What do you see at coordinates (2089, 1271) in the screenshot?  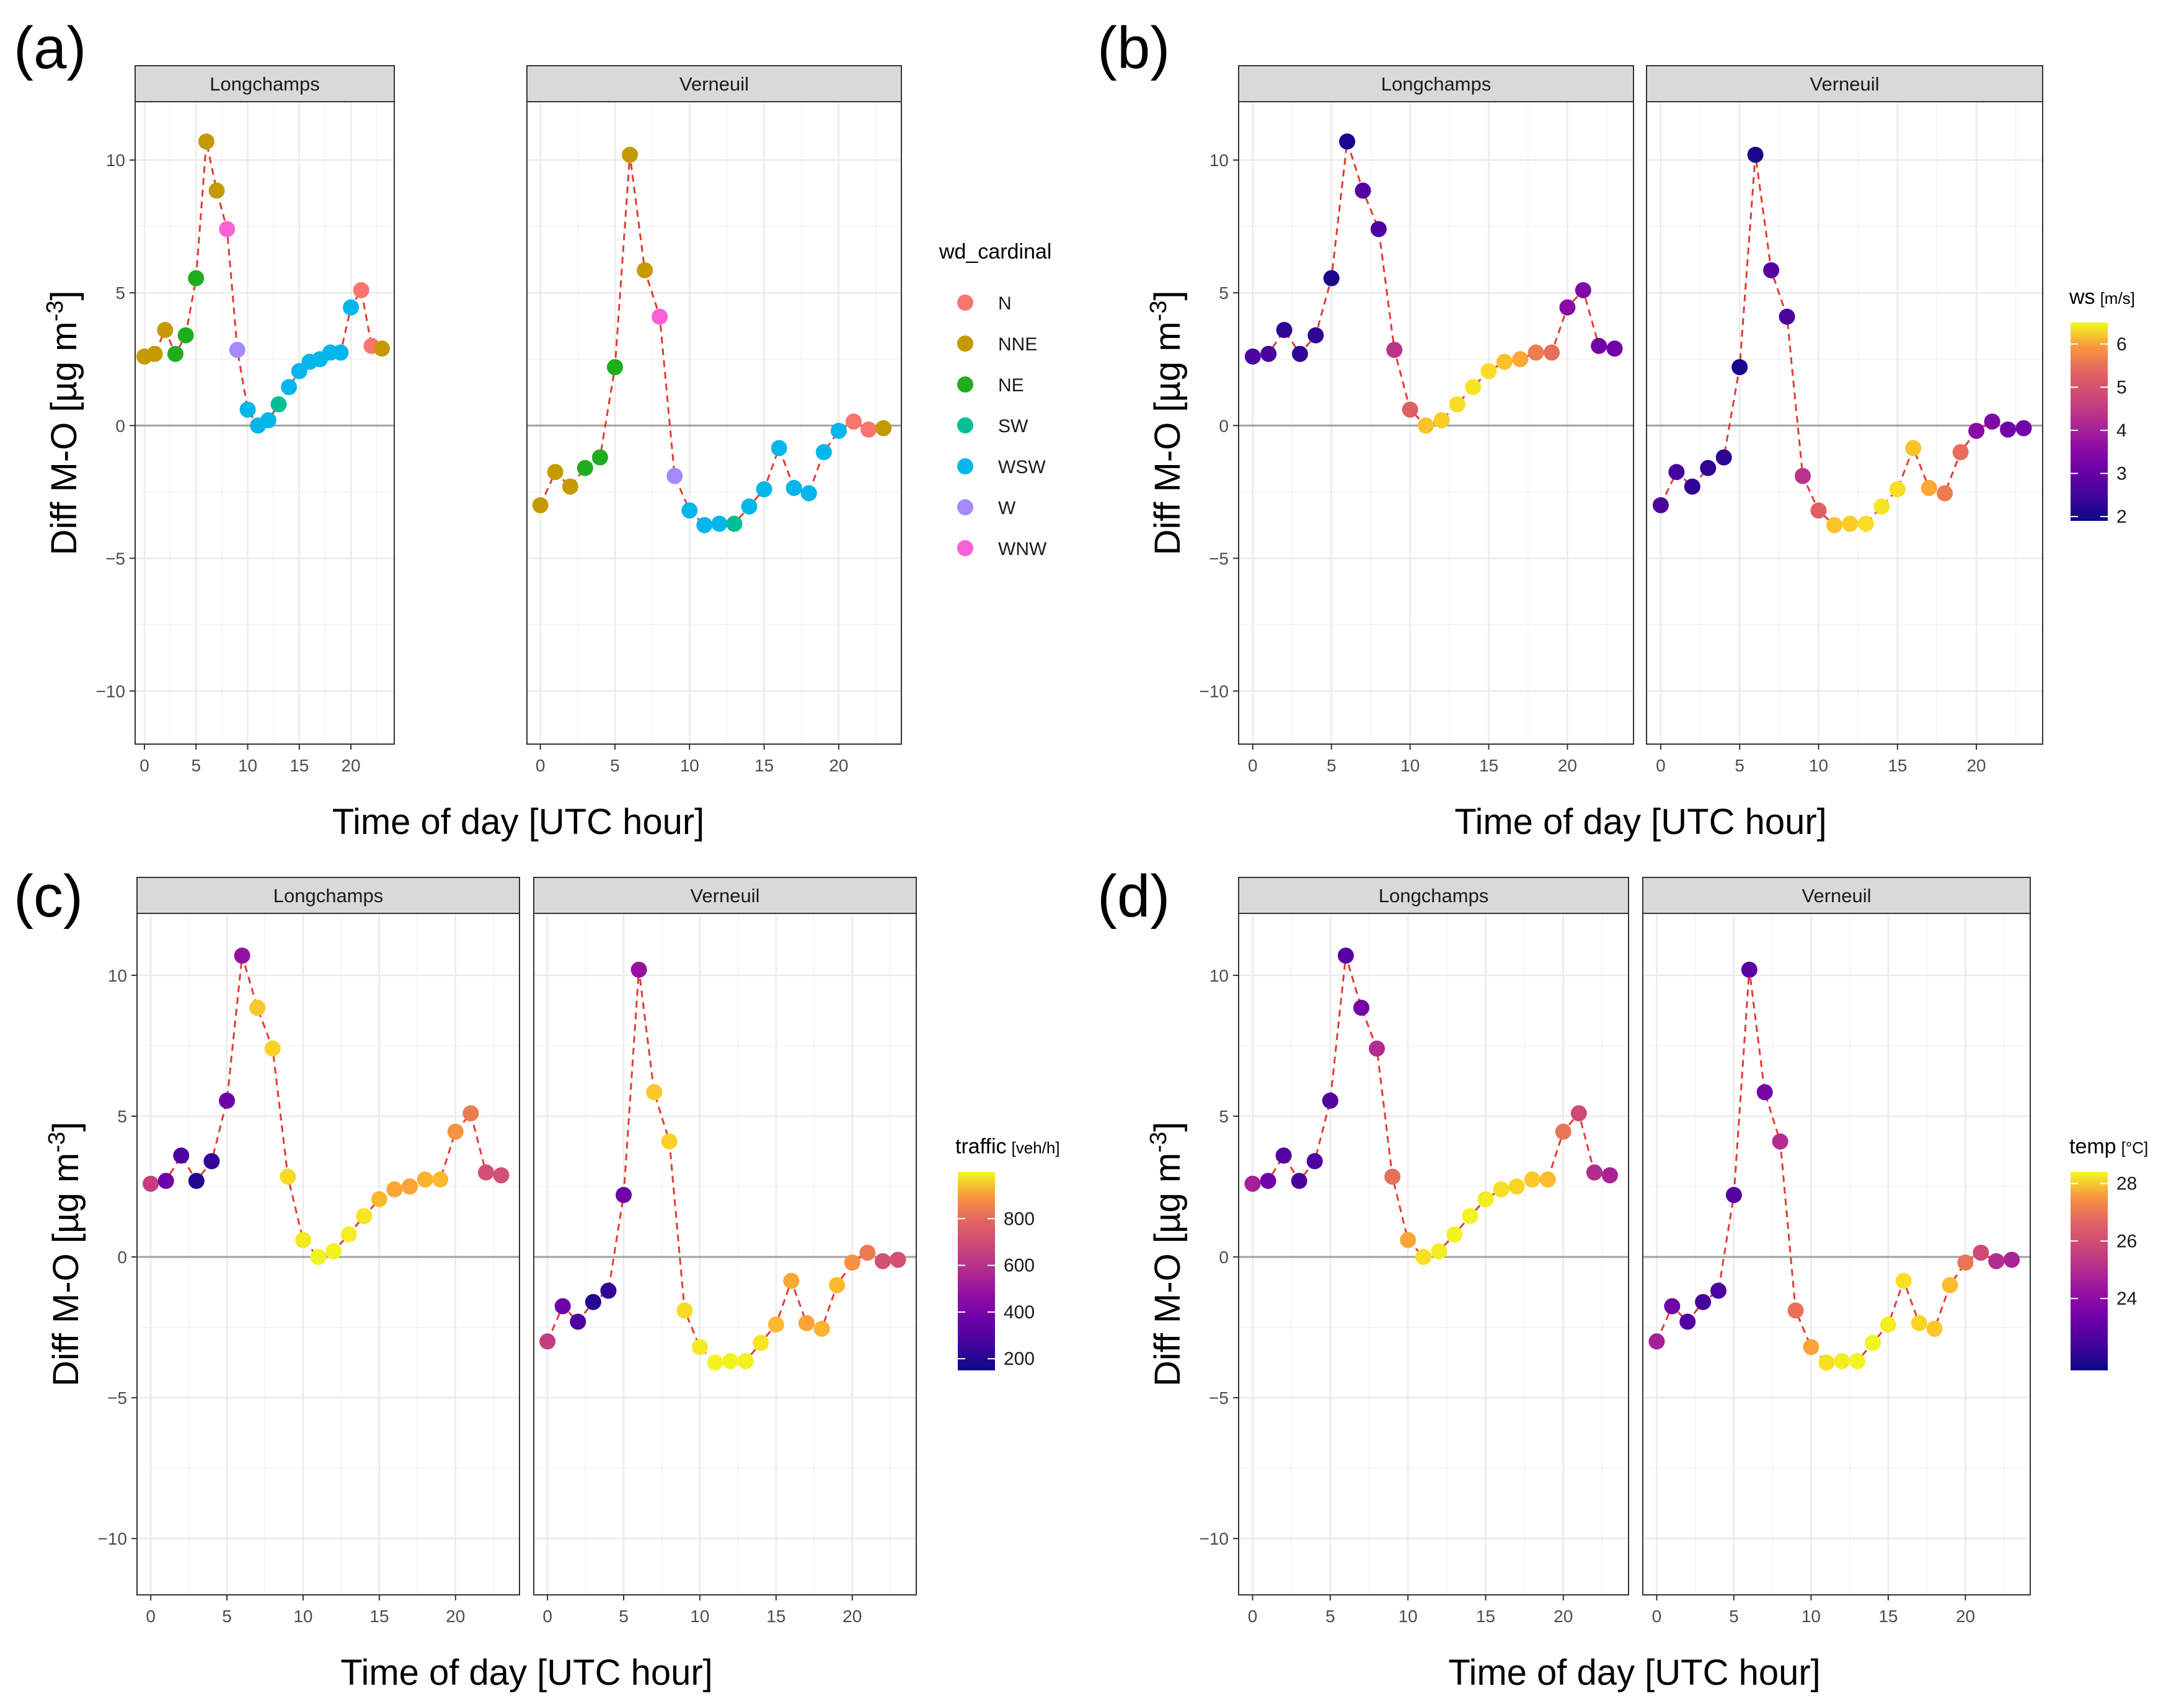 I see `colorbar` at bounding box center [2089, 1271].